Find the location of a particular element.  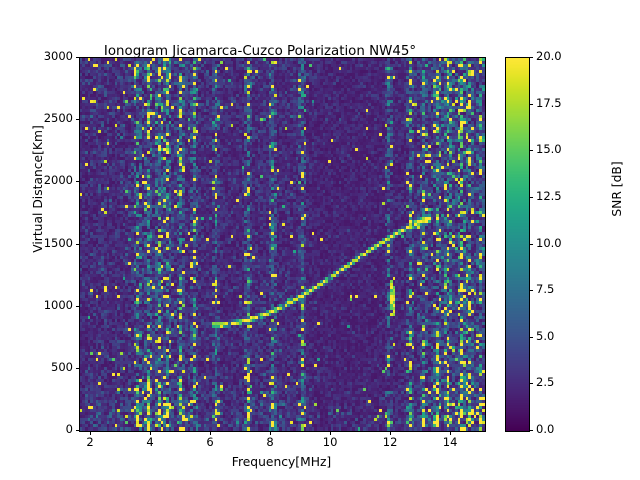

colorbar-tick-label: 2.5 is located at coordinates (545, 382).